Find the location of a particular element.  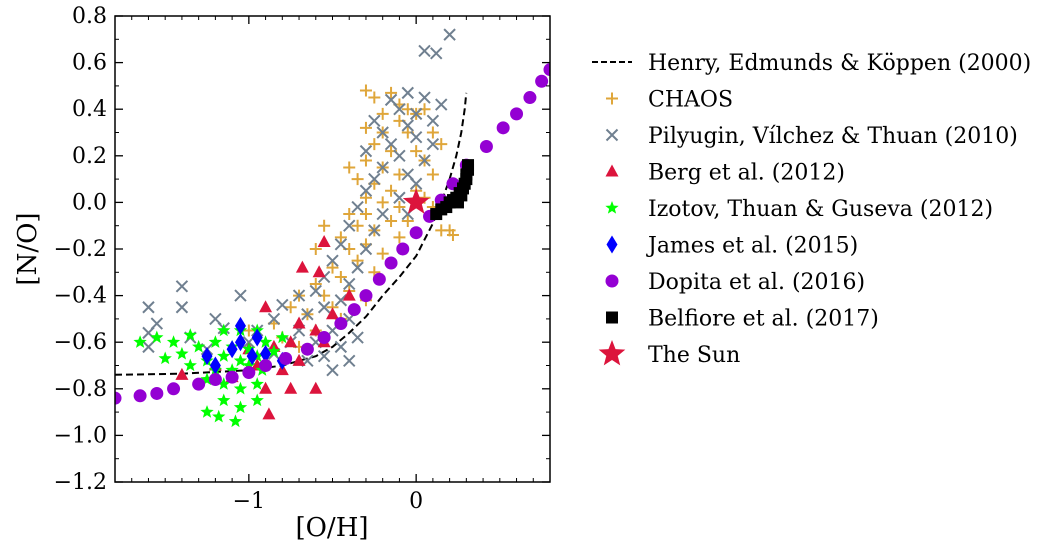

legend-item-pilyugin-v-lchez-thuan-2010: Pilyugin, Vı́lchez & Thuan (2010) is located at coordinates (811, 136).